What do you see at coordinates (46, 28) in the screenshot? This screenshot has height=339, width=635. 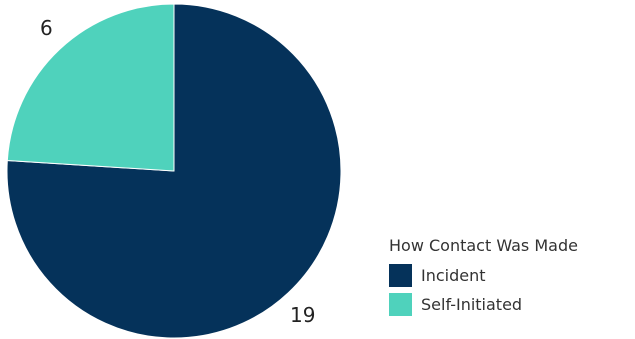 I see `data-label-self-initiated: 6` at bounding box center [46, 28].